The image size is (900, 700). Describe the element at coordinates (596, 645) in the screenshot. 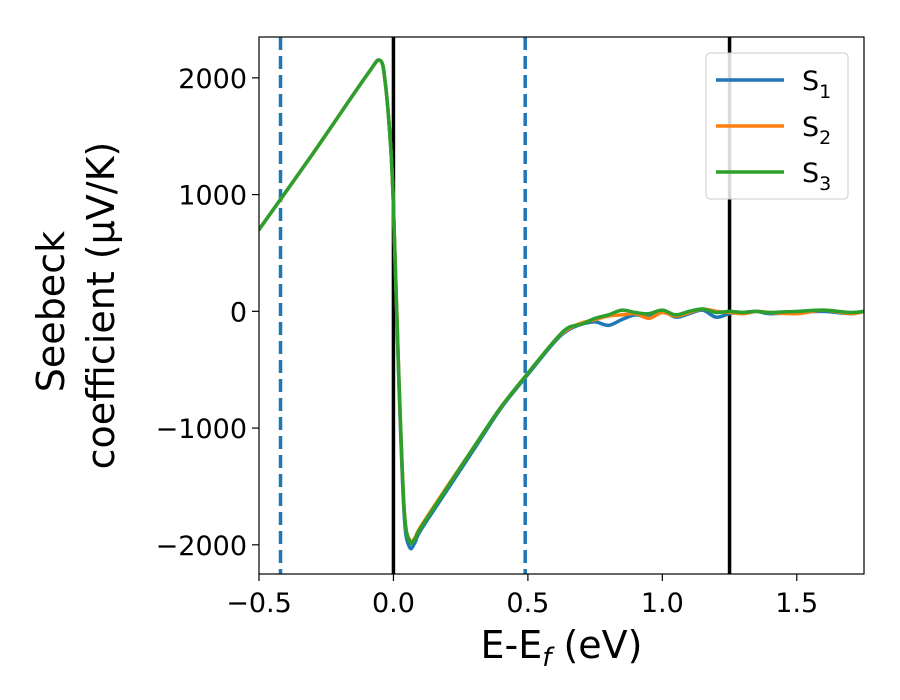

I see `x-axis-label-unit: (eV)` at that location.